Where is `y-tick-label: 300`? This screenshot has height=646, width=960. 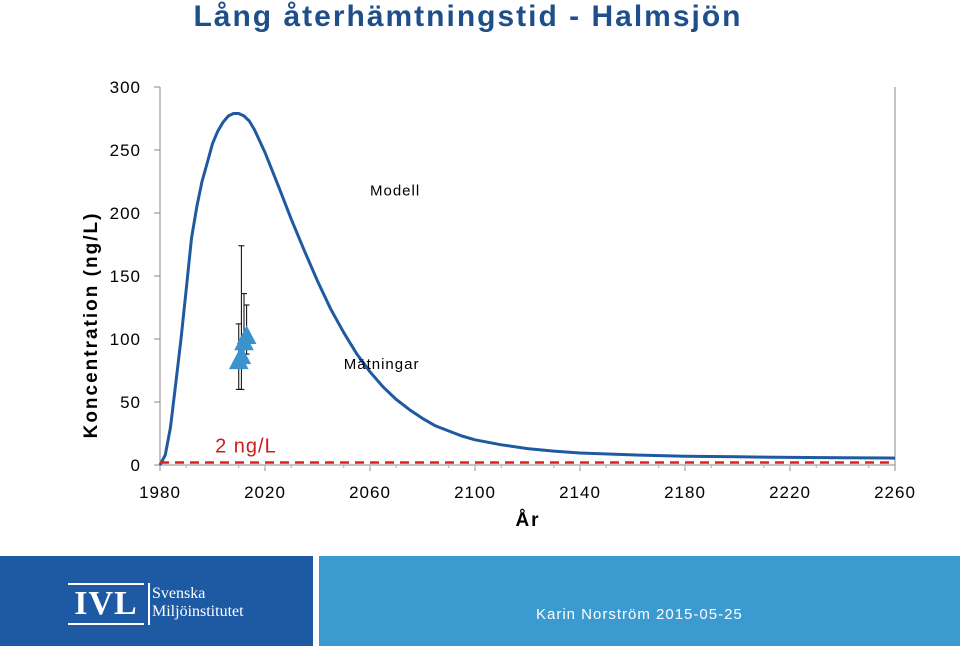
y-tick-label: 300 is located at coordinates (125, 87).